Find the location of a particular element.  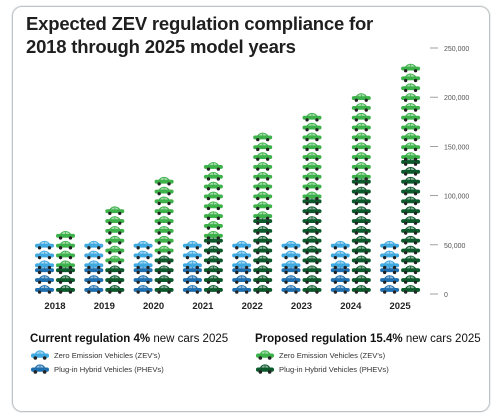

y-tick-label: 0 is located at coordinates (446, 295).